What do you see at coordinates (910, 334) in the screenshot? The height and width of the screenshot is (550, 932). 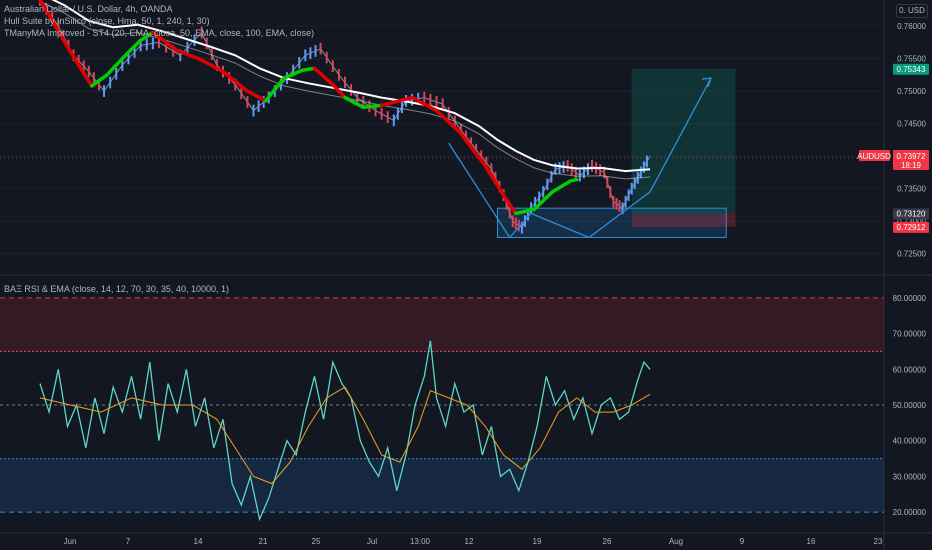 I see `rsi-tick-label: 70.00000` at bounding box center [910, 334].